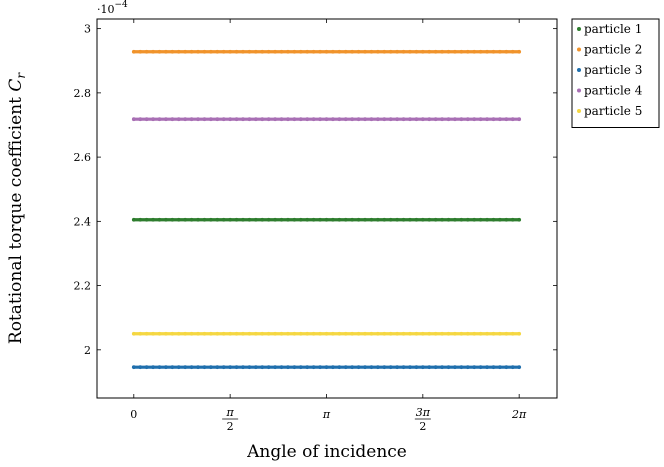 Image resolution: width=664 pixels, height=467 pixels. I want to click on x-tick-label: π, so click(326, 414).